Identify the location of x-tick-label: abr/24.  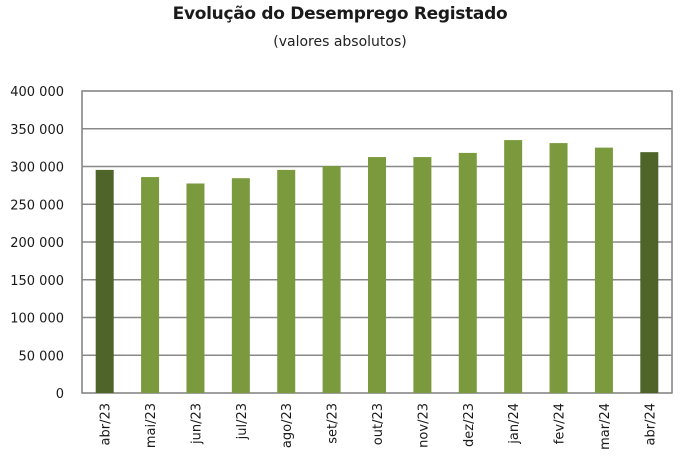
(650, 424).